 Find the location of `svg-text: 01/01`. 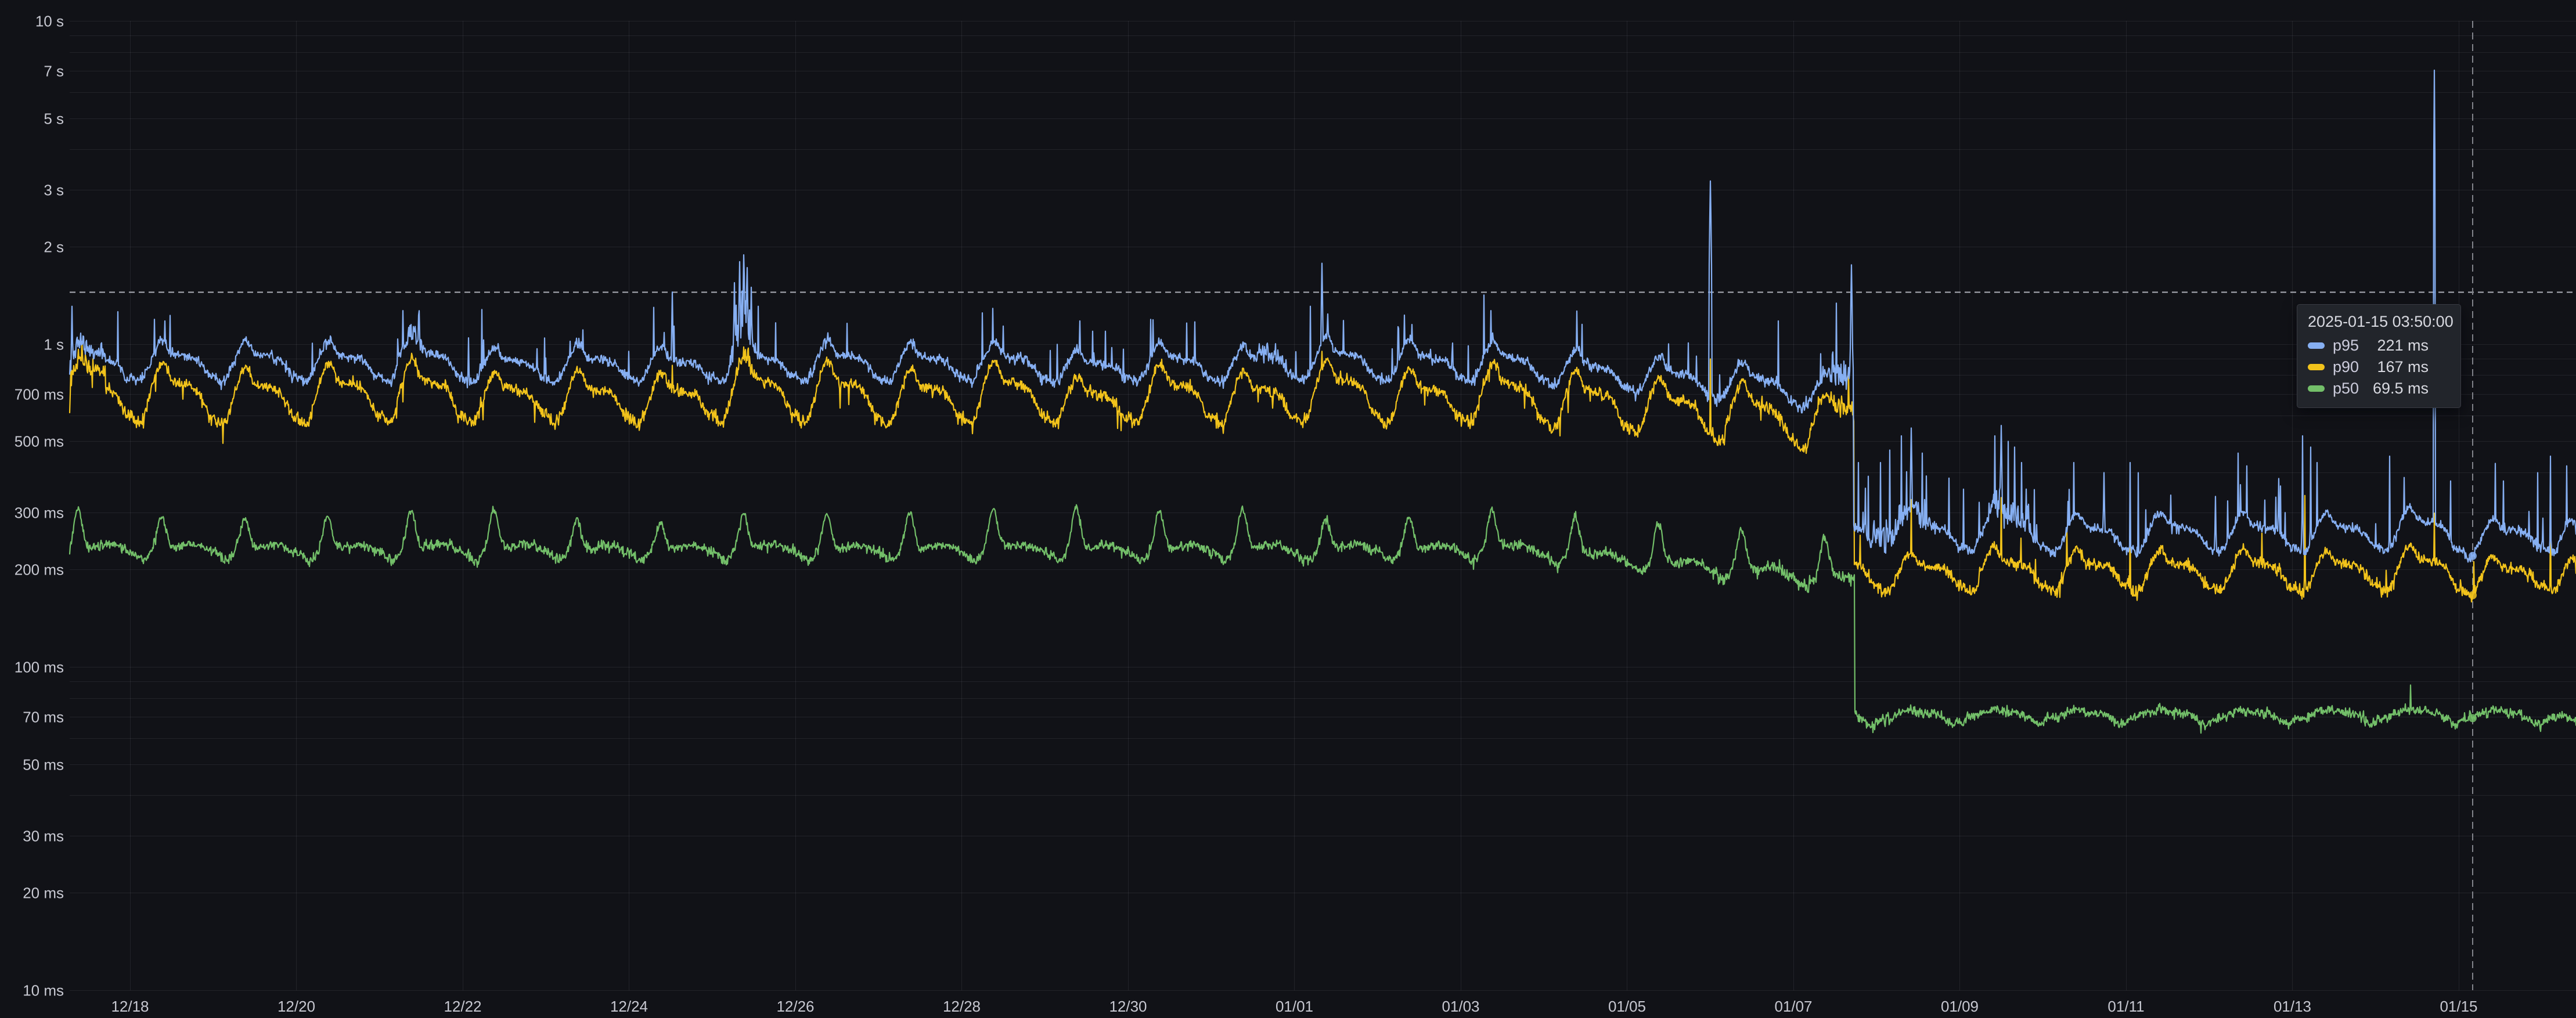

svg-text: 01/01 is located at coordinates (1294, 1007).